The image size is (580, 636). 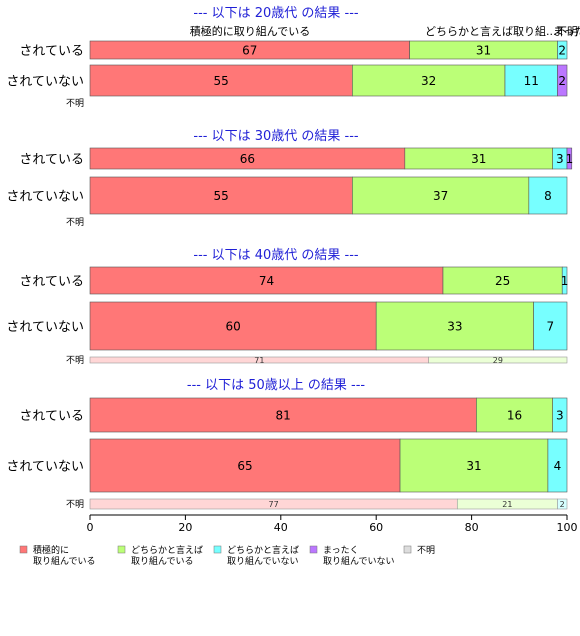 What do you see at coordinates (472, 527) in the screenshot?
I see `x-tick-label: 80` at bounding box center [472, 527].